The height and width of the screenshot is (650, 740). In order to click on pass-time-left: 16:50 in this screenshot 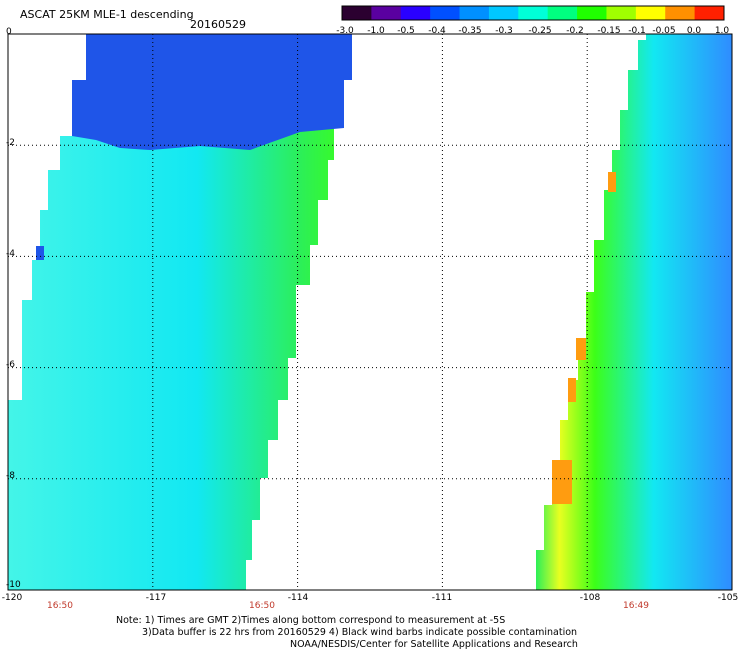, I will do `click(60, 606)`.